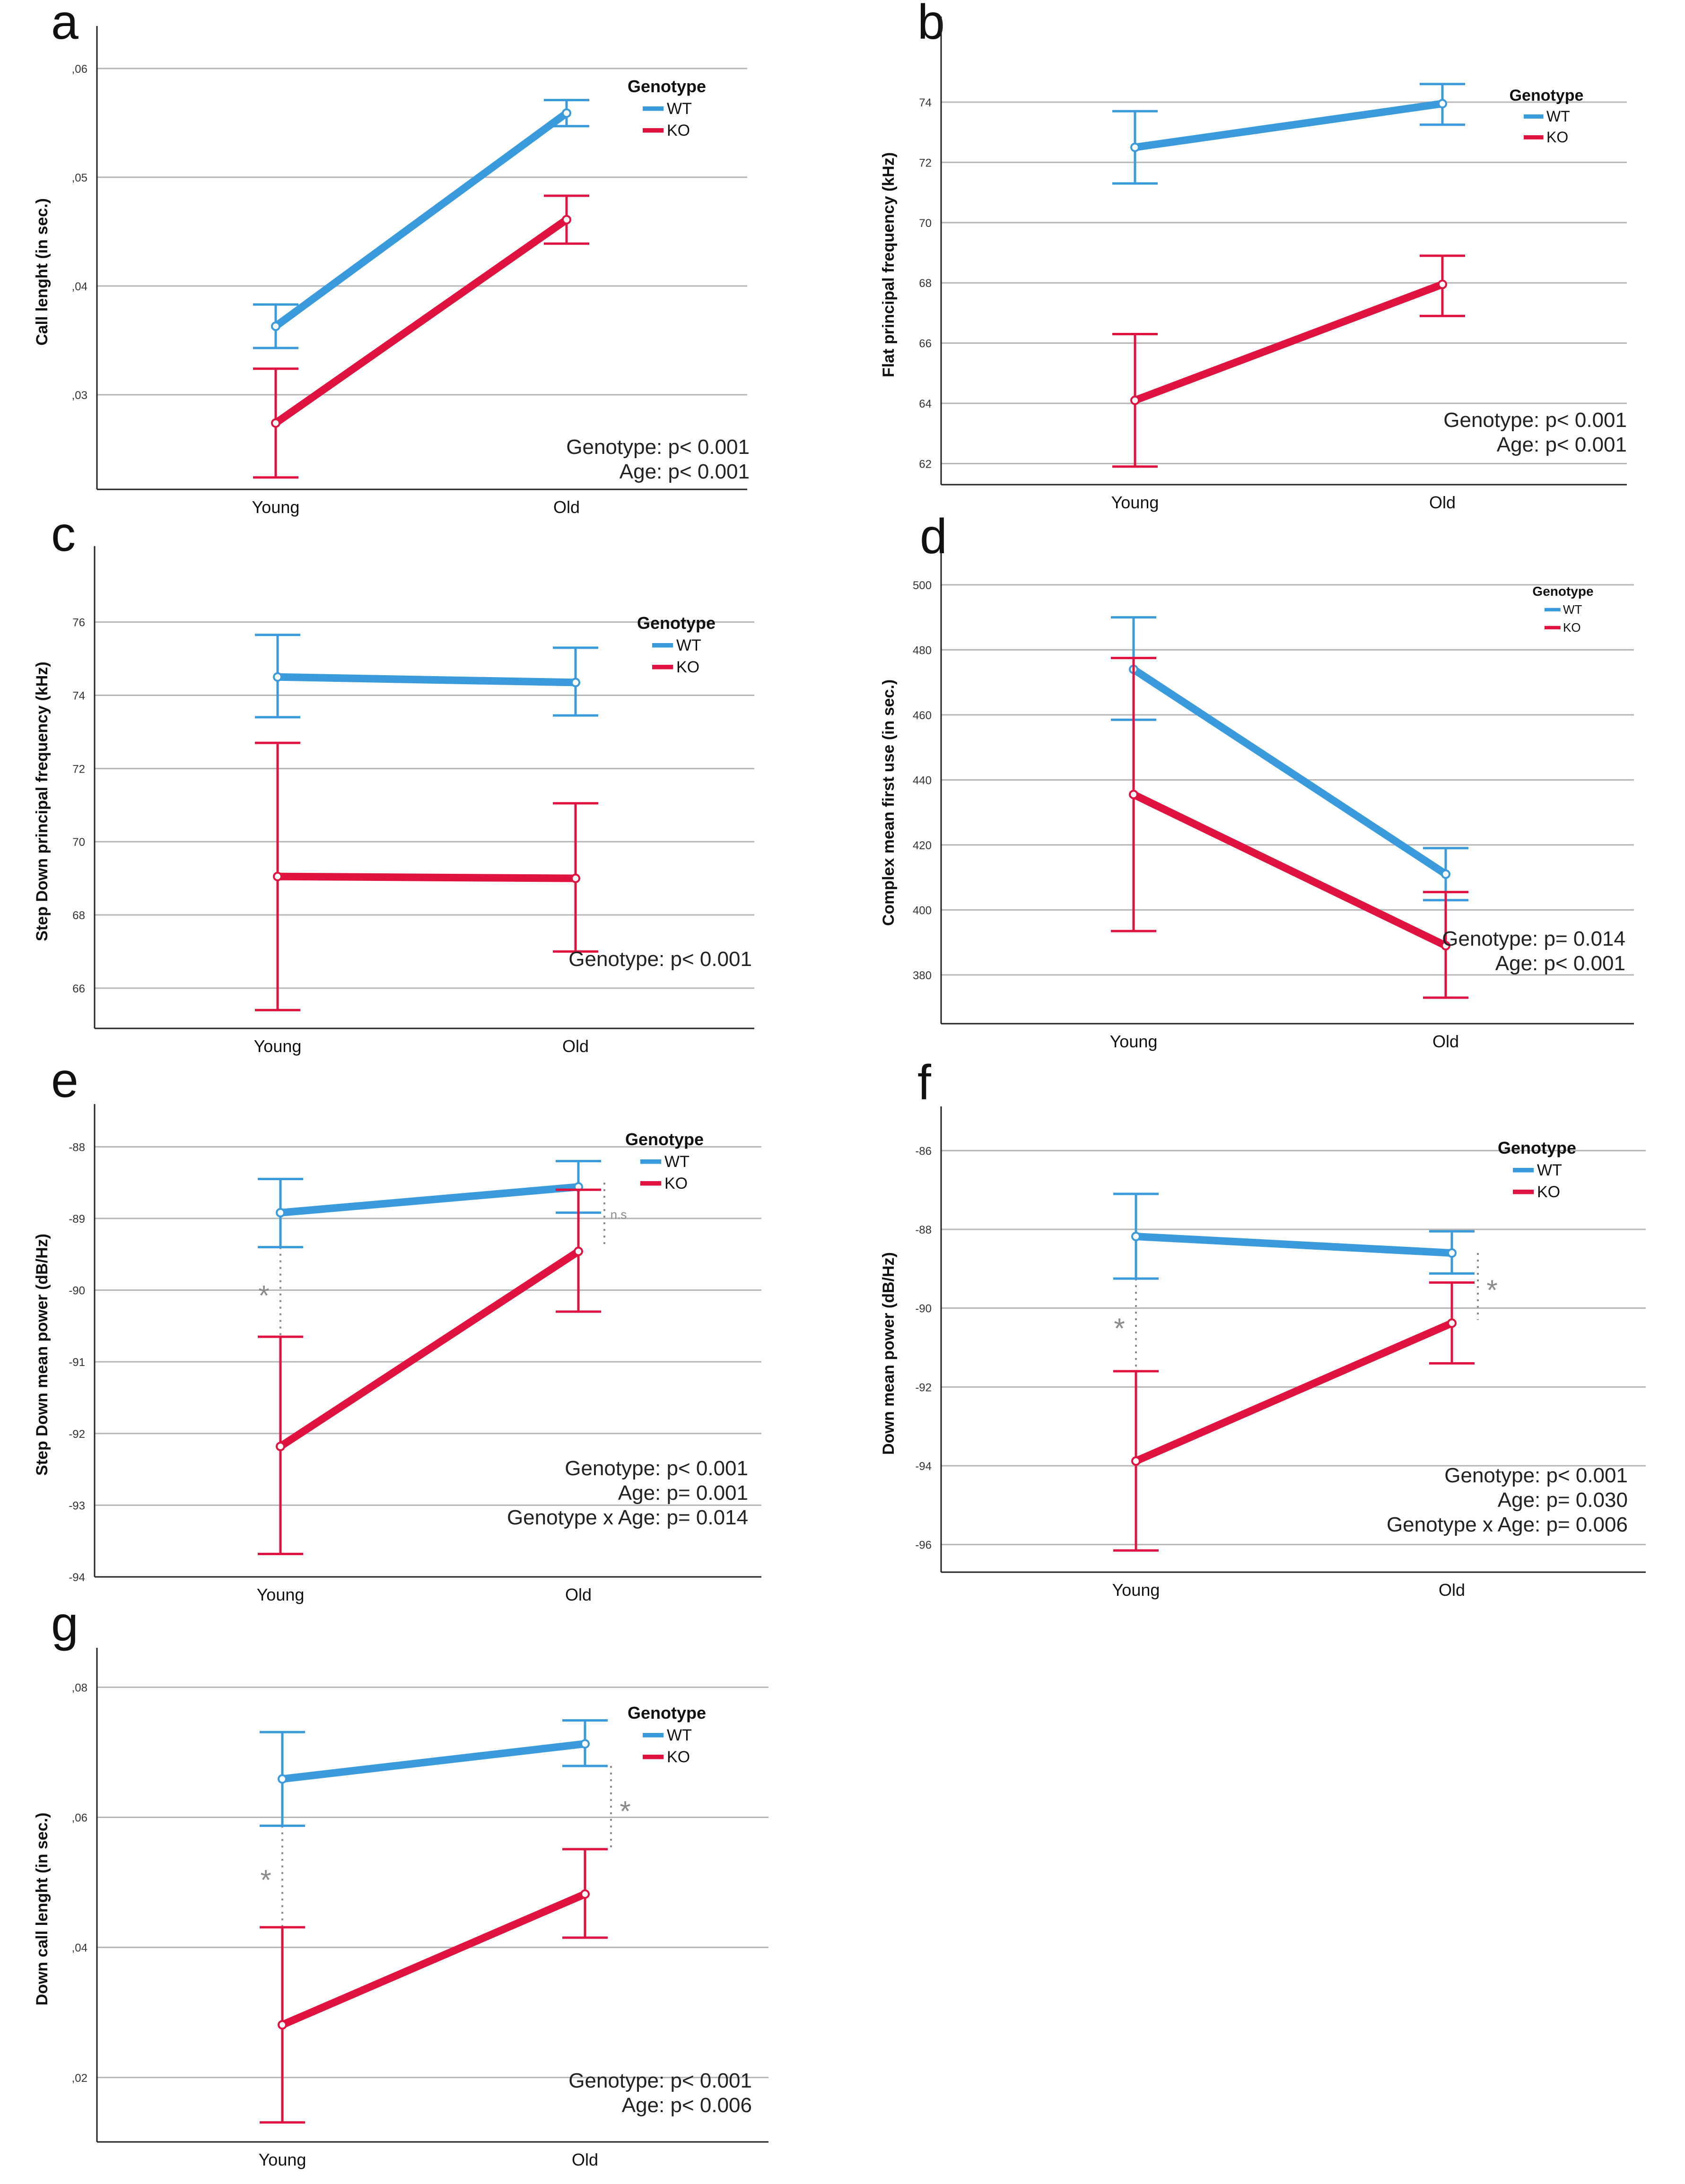 The image size is (1685, 2184). Describe the element at coordinates (65, 25) in the screenshot. I see `panel-letter: a` at that location.